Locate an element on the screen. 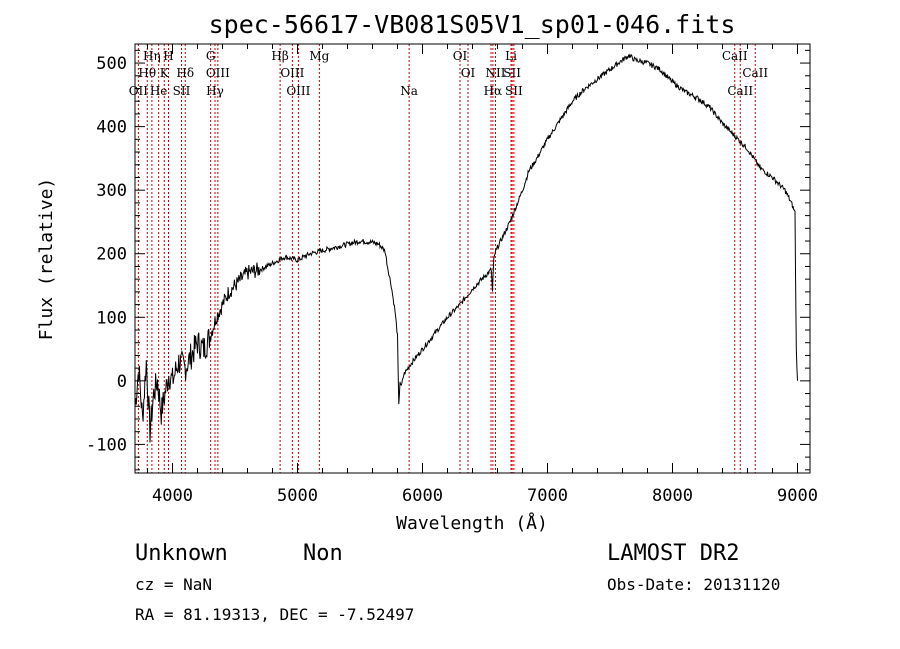 This screenshot has height=649, width=900. line-label: Mg is located at coordinates (319, 56).